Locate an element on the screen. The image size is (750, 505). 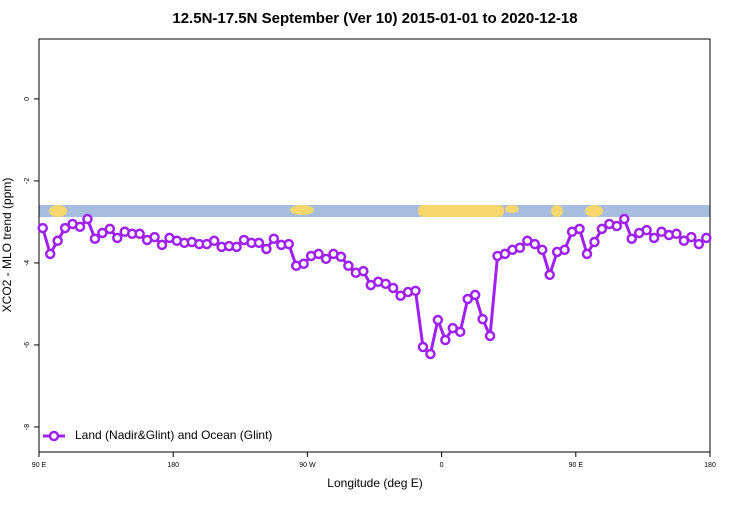
y-tick-label: -4 is located at coordinates (27, 263).